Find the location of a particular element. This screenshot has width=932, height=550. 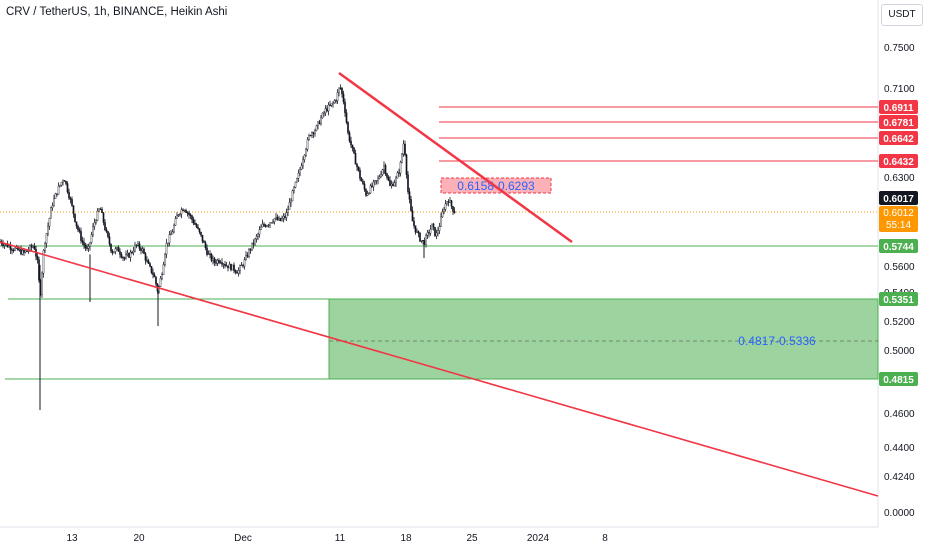

x-tick-label: 18 is located at coordinates (406, 538).